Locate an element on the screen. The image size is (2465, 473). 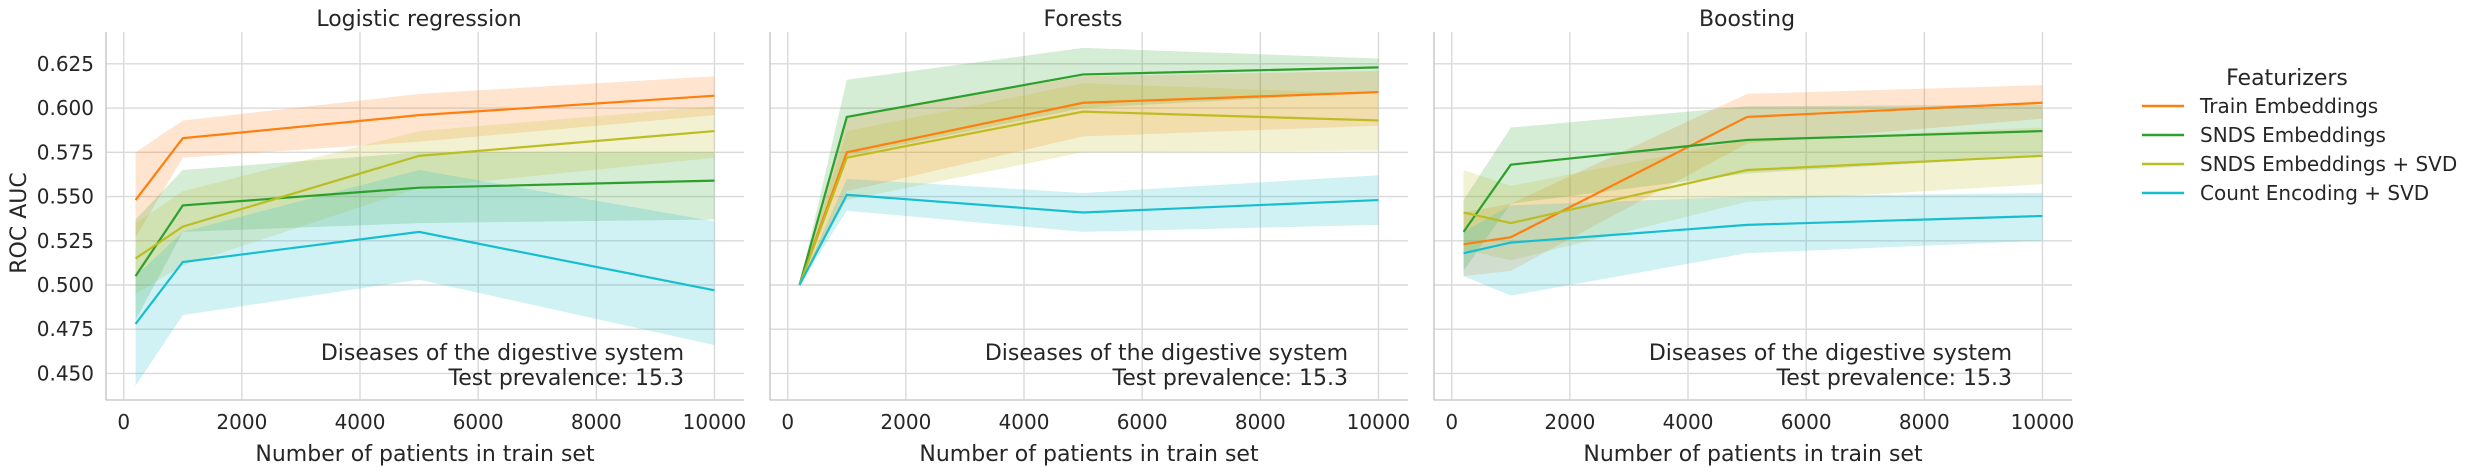
panel-title: Boosting is located at coordinates (1747, 19).